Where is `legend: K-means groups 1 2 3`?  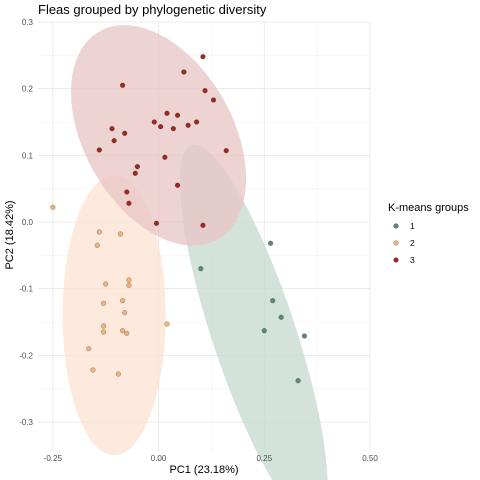
legend: K-means groups 1 2 3 is located at coordinates (428, 233).